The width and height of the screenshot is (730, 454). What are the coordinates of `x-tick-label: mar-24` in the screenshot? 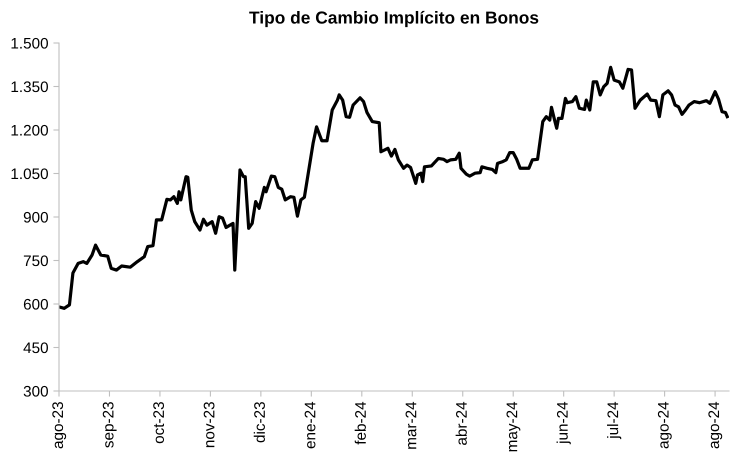 It's located at (411, 425).